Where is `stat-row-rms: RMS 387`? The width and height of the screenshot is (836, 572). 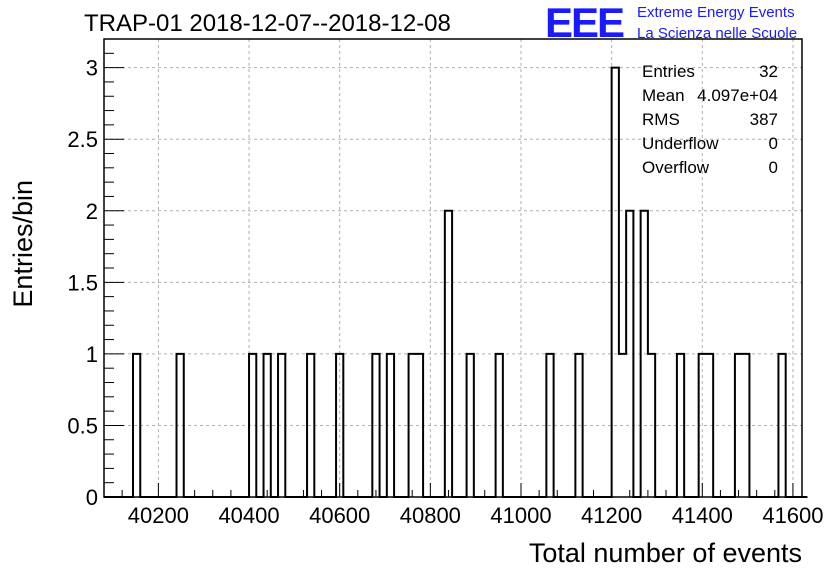 stat-row-rms: RMS 387 is located at coordinates (710, 120).